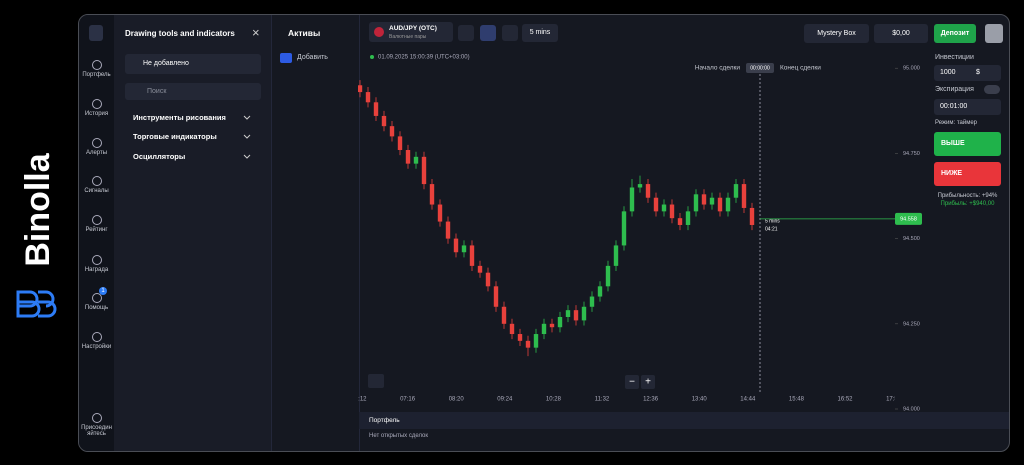 The height and width of the screenshot is (465, 1024). I want to click on y-tick-label: 94.500, so click(911, 239).